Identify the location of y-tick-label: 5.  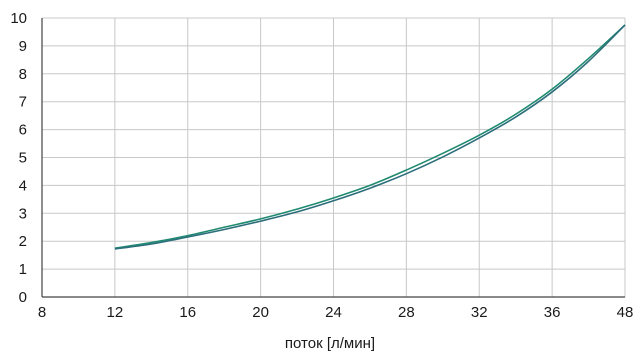
(23, 158).